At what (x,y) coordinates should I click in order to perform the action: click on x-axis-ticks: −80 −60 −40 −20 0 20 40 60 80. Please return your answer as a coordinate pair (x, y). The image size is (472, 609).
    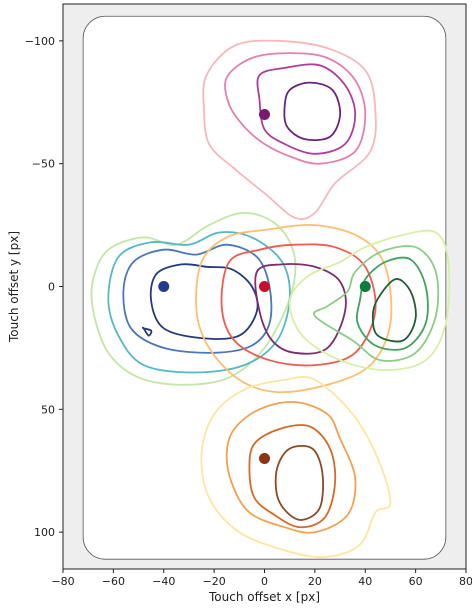
    Looking at the image, I should click on (261, 578).